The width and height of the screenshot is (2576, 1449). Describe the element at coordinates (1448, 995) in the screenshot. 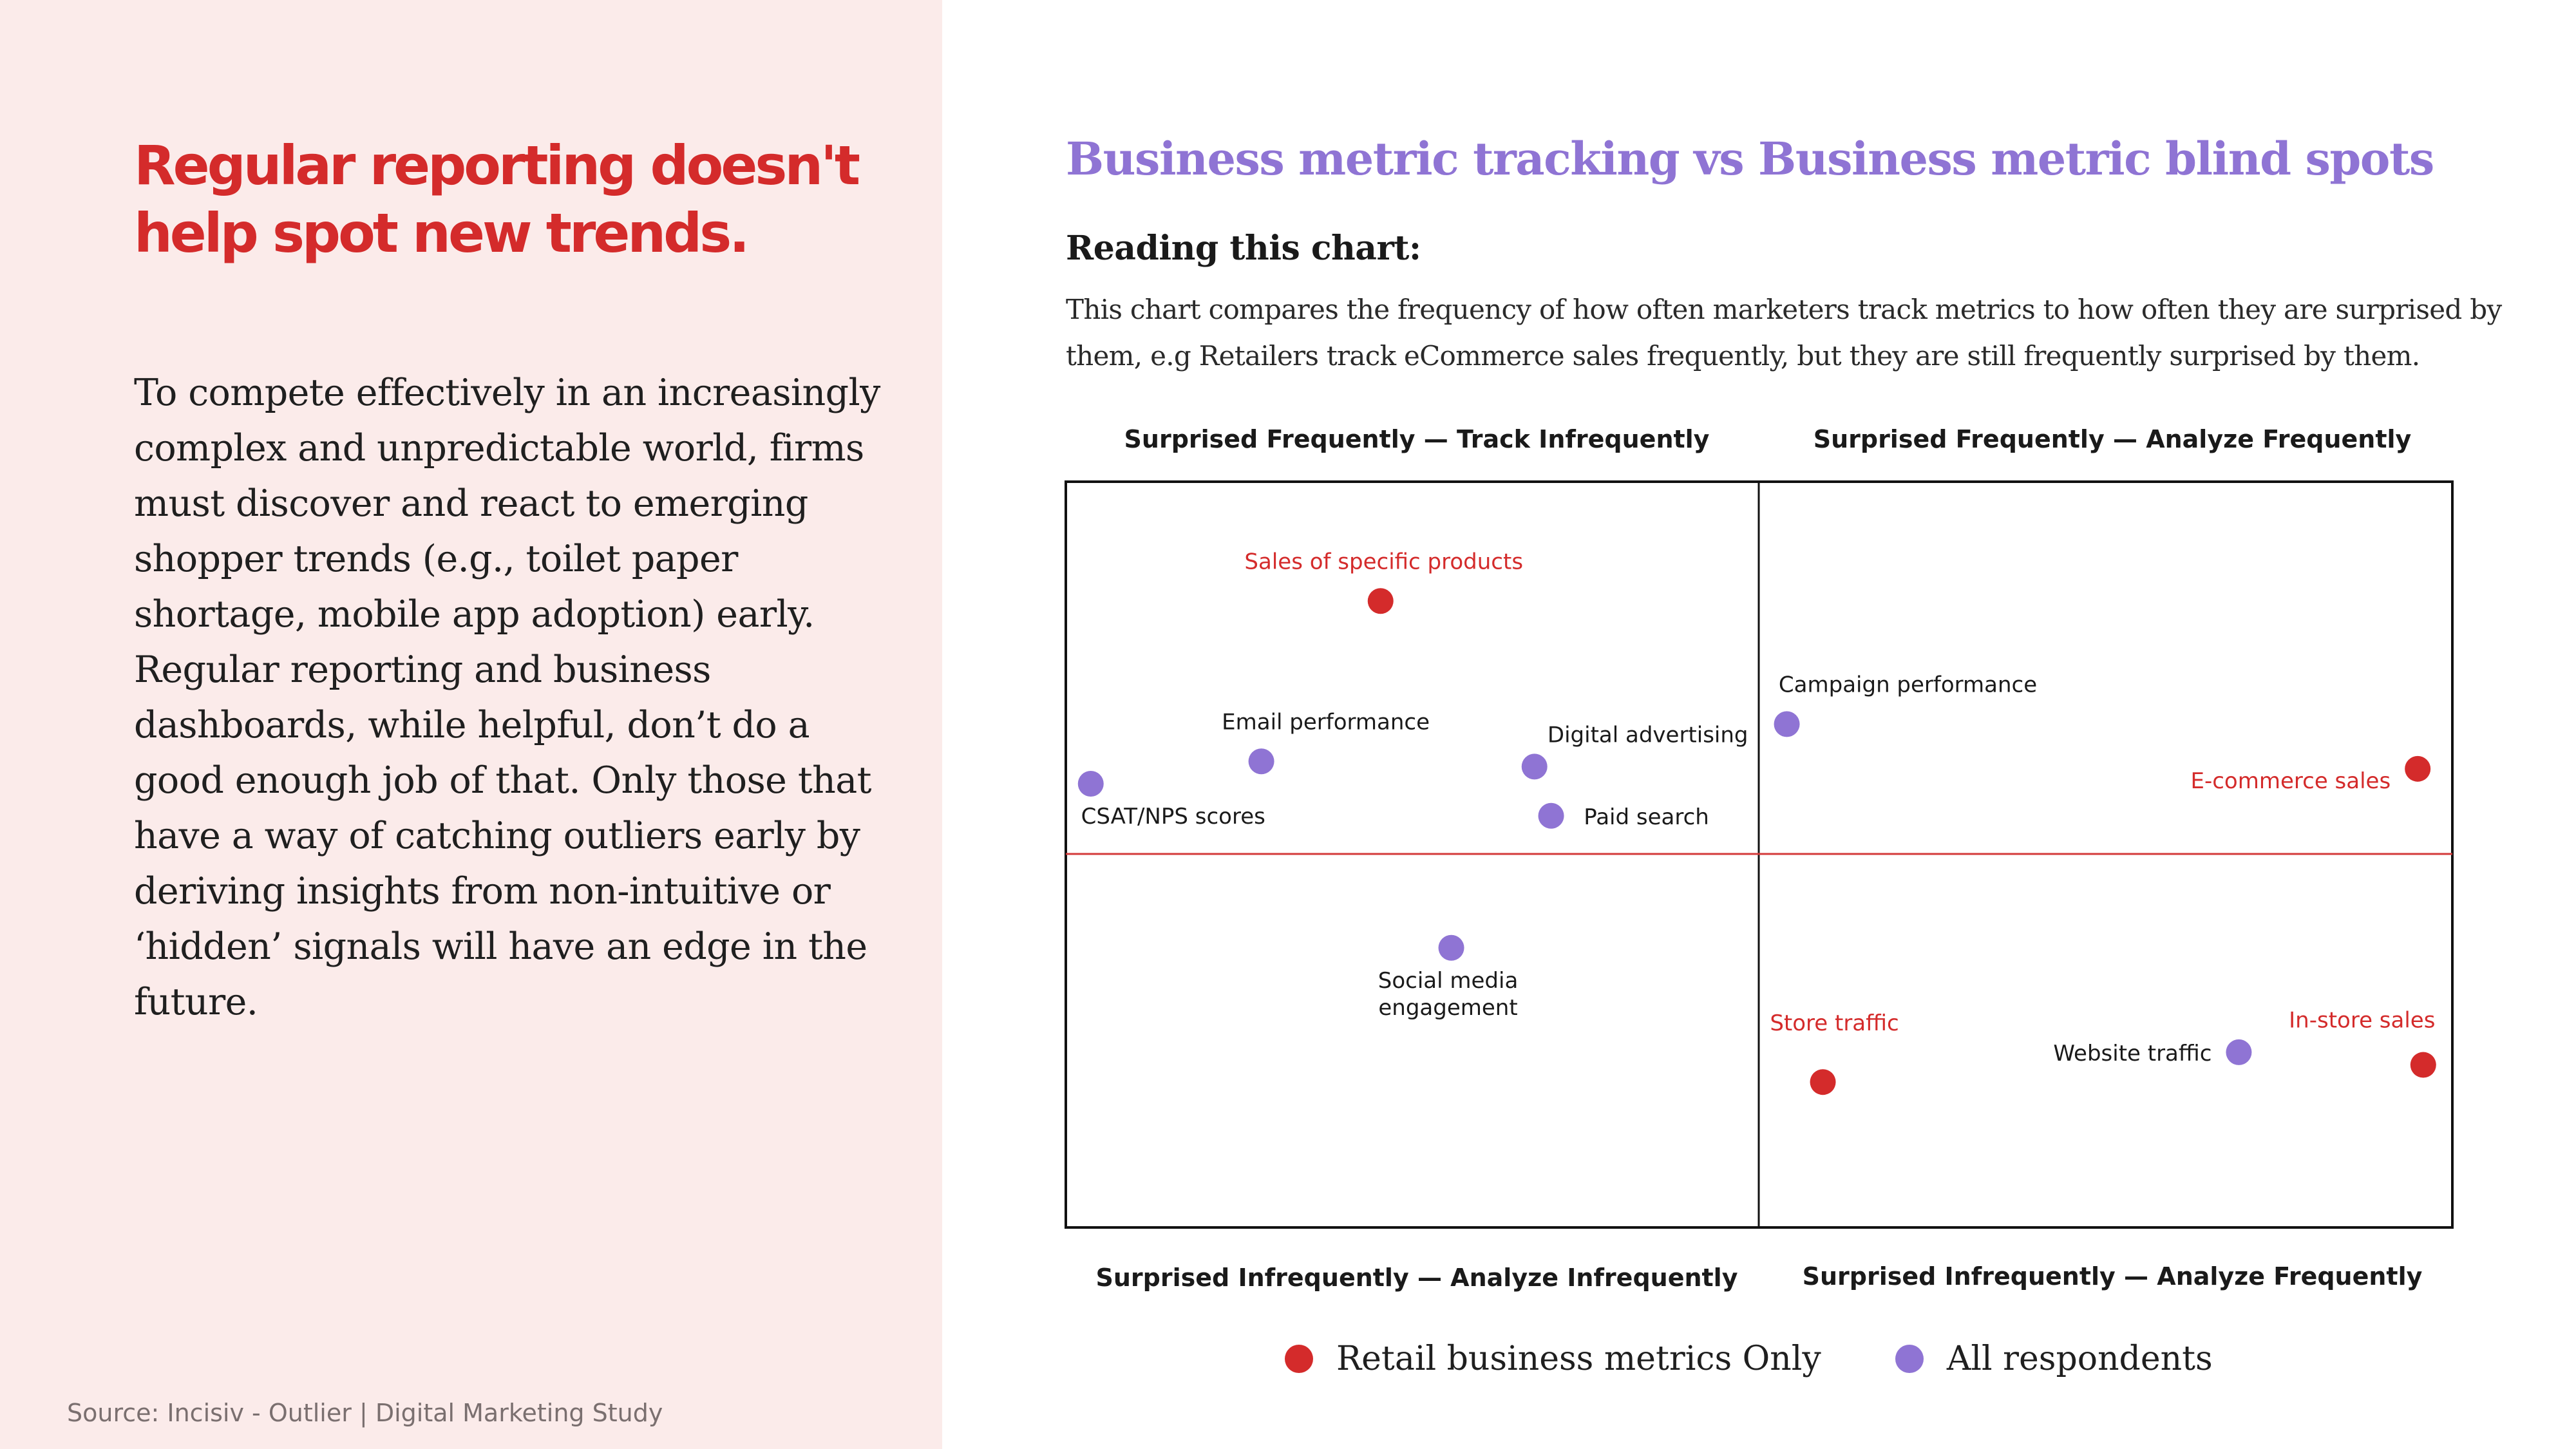

I see `data-label: Social media engagement` at that location.